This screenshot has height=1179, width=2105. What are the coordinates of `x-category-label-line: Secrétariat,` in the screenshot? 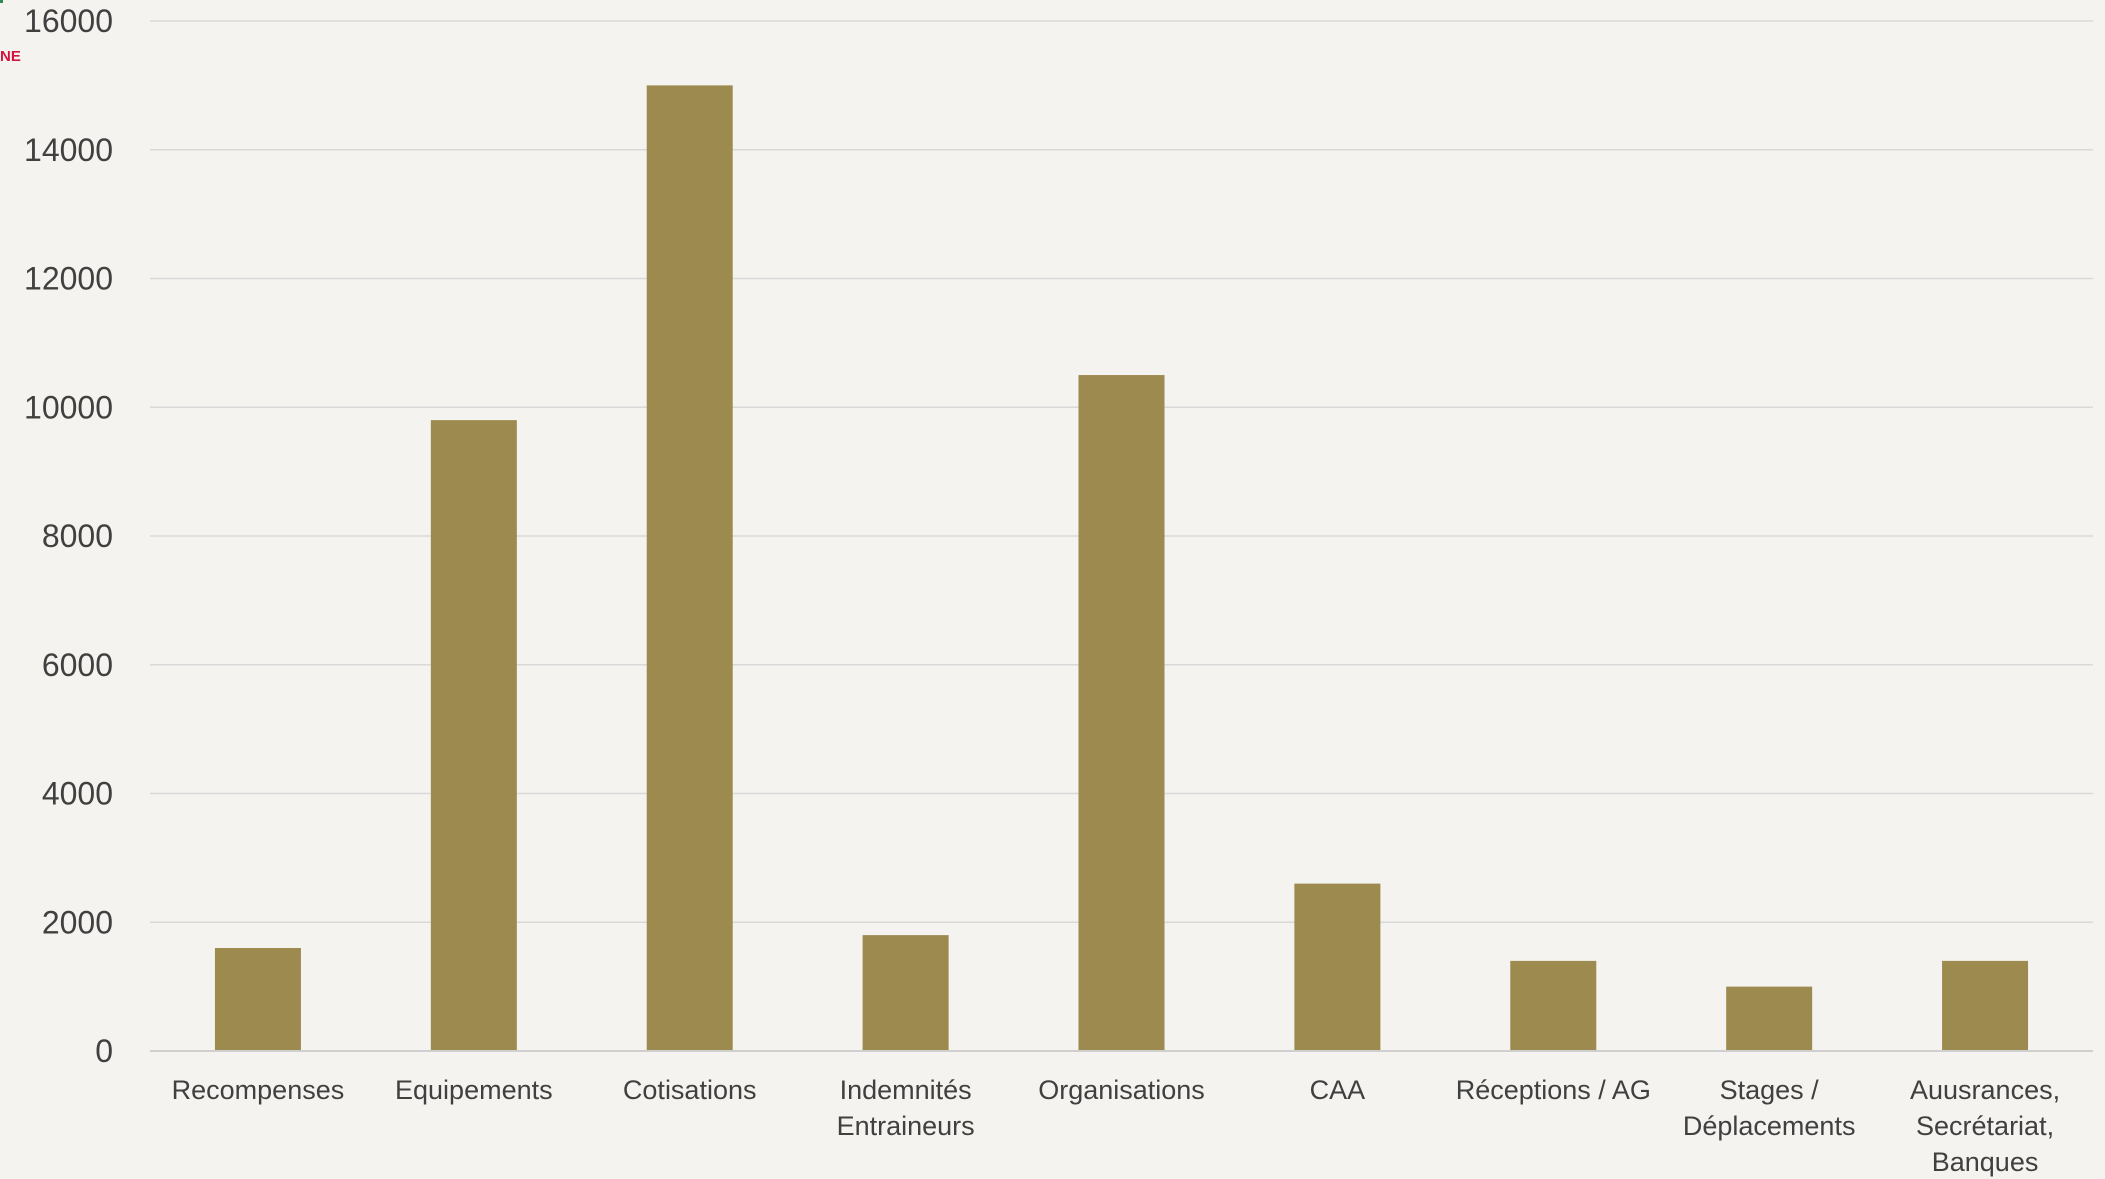 It's located at (1985, 1126).